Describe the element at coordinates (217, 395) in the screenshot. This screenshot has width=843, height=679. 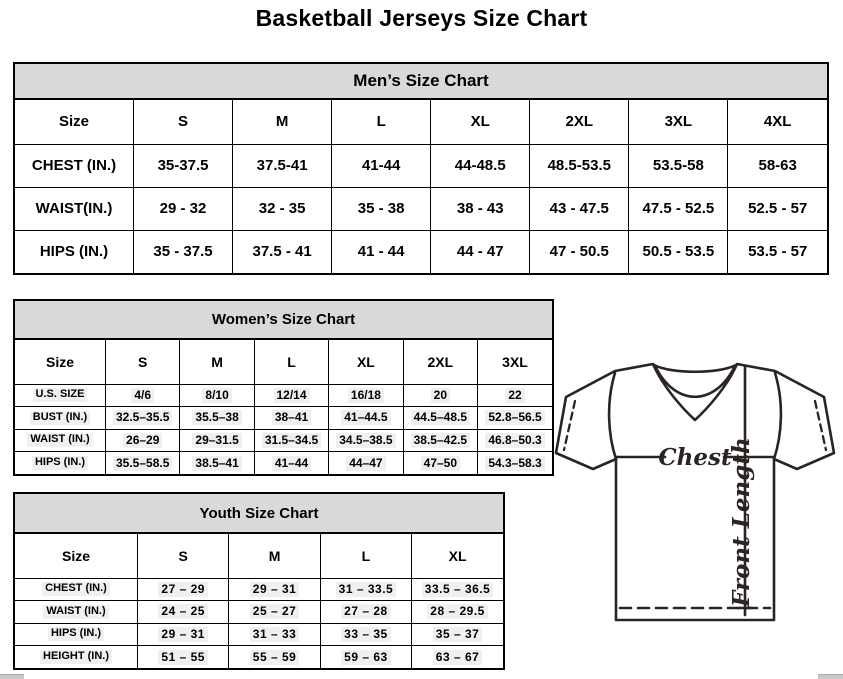
I see `size-value-cell: 8/10` at that location.